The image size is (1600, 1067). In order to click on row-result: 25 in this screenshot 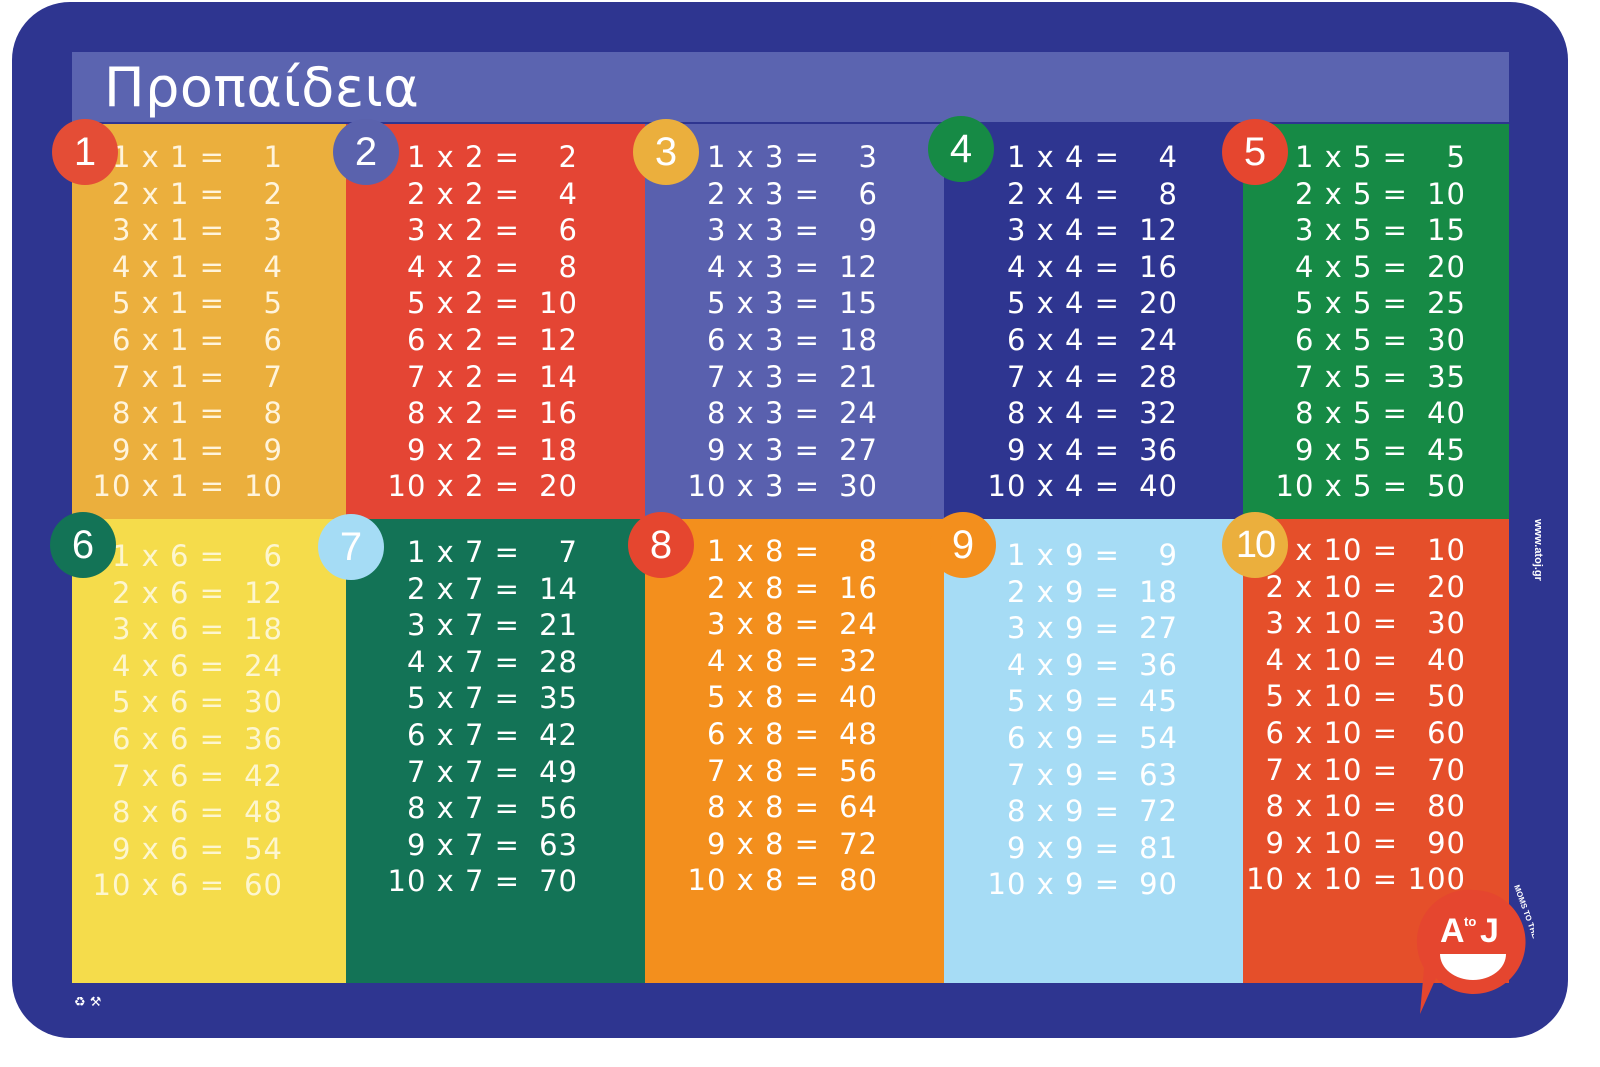, I will do `click(1446, 303)`.